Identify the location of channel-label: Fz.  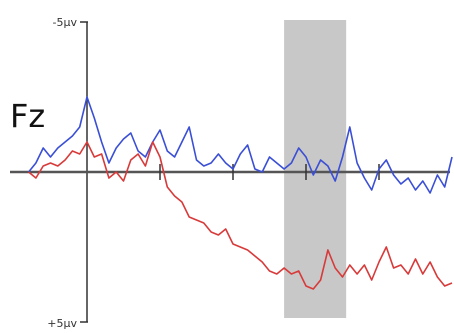
(27, 116).